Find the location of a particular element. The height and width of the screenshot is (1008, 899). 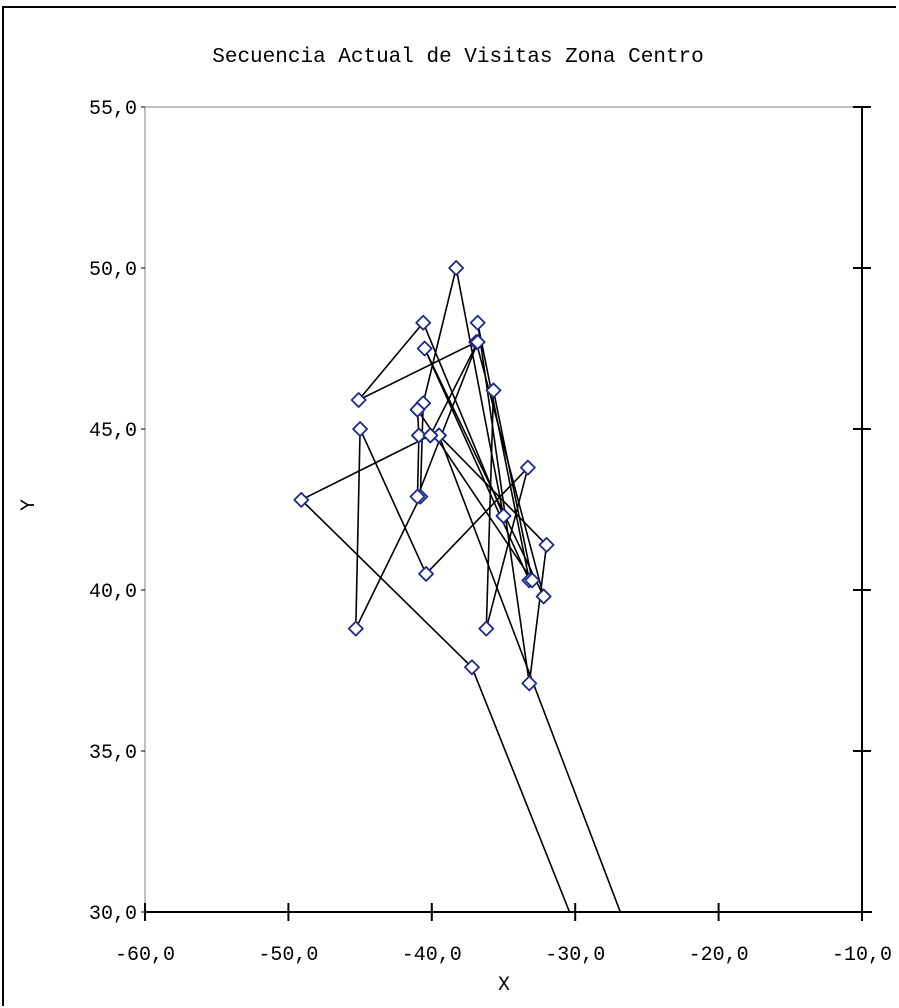

y-tick-label: 40,0 is located at coordinates (113, 592).